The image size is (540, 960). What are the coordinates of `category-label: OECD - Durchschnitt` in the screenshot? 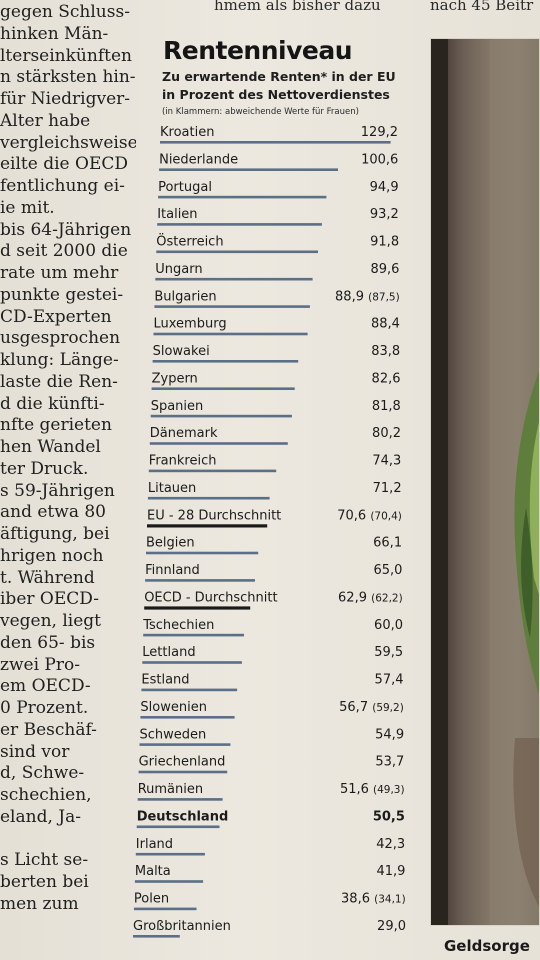 It's located at (210, 597).